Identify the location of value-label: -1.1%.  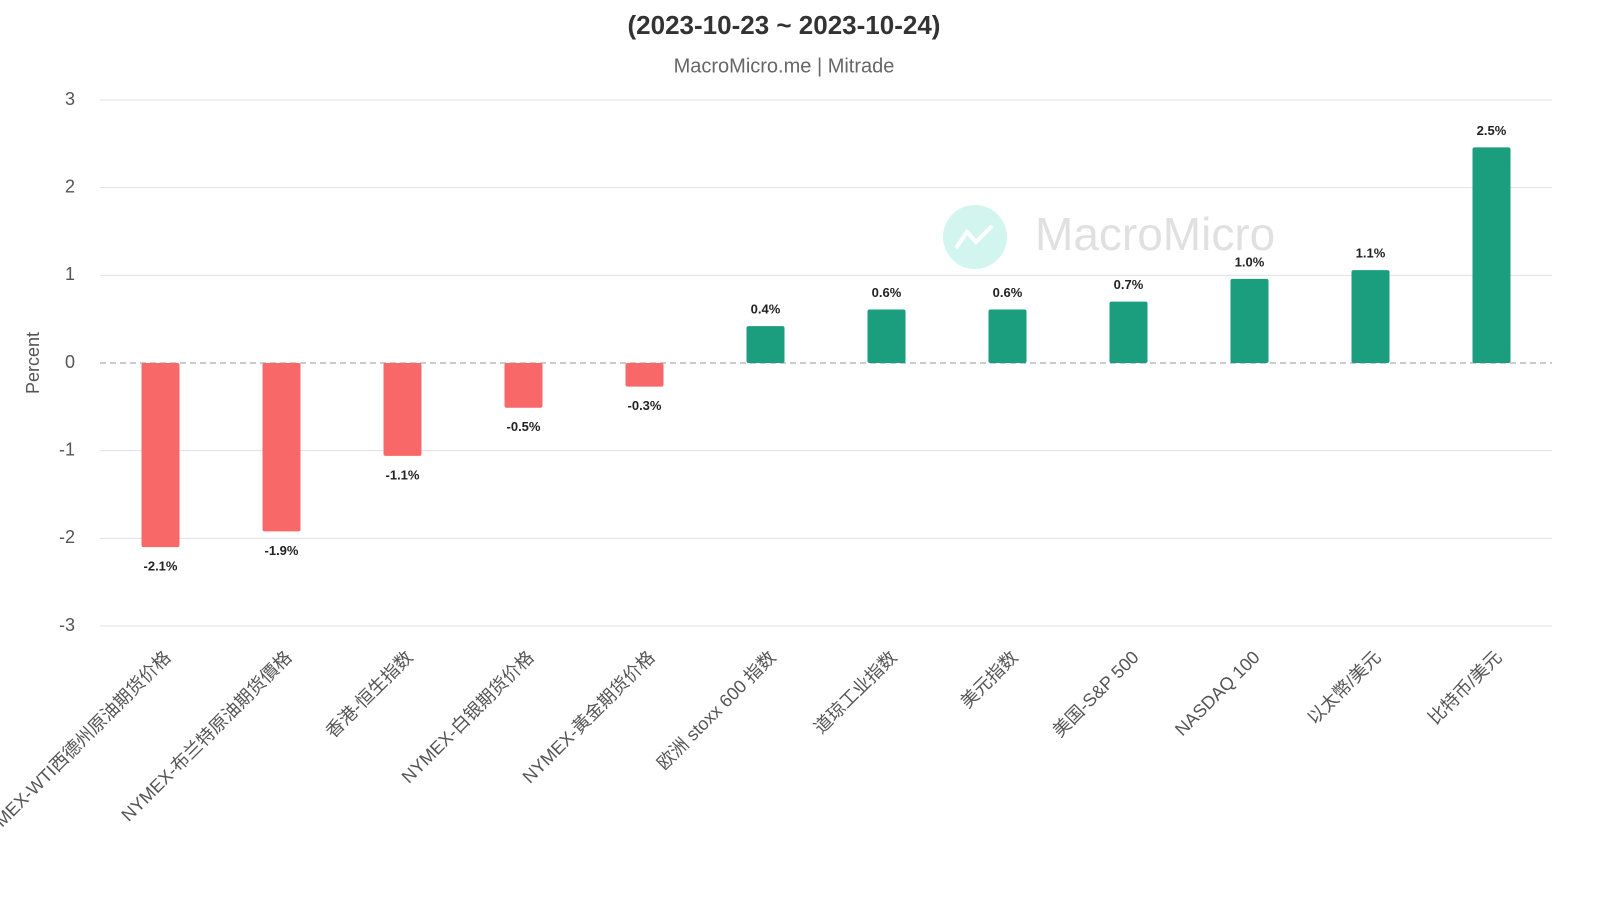
(403, 474).